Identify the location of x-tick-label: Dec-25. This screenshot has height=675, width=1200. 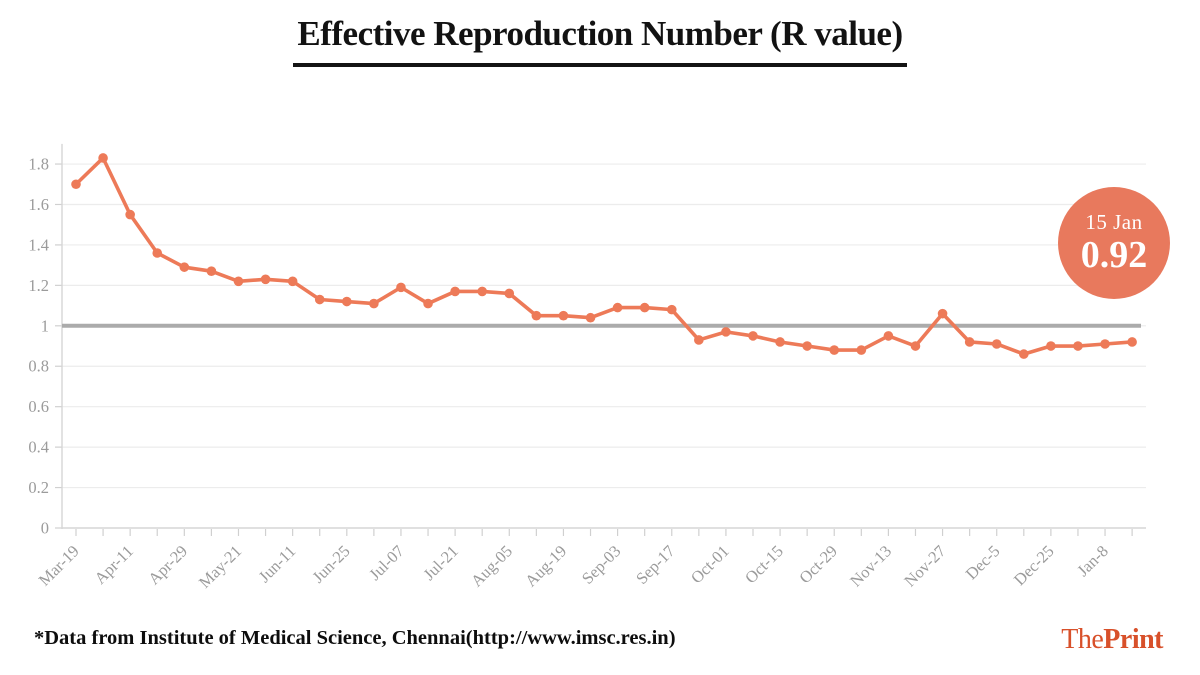
(1034, 565).